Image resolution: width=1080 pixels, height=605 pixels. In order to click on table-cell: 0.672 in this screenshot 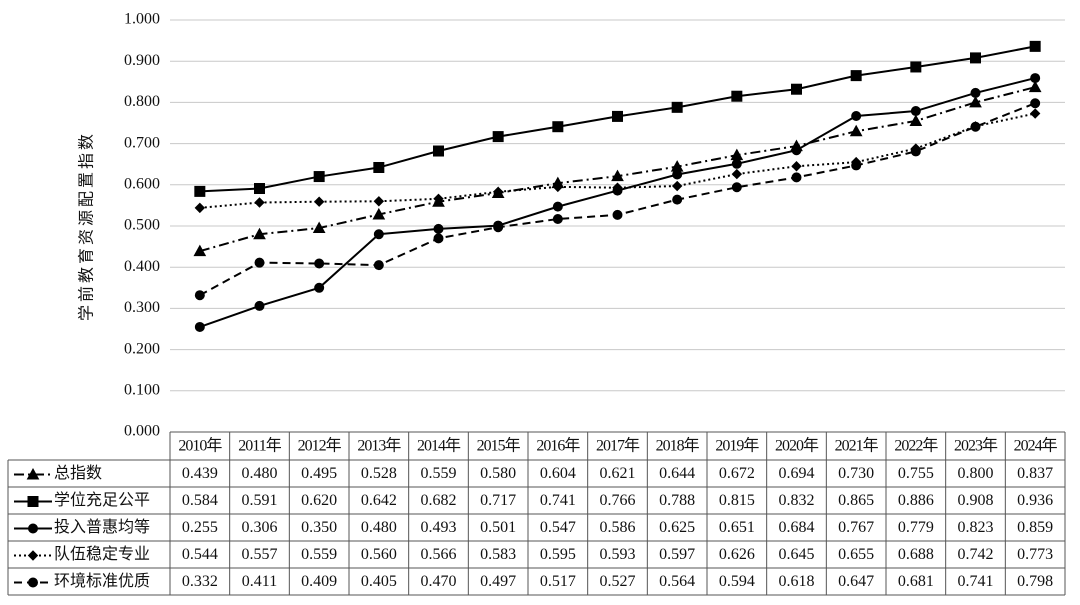, I will do `click(737, 473)`.